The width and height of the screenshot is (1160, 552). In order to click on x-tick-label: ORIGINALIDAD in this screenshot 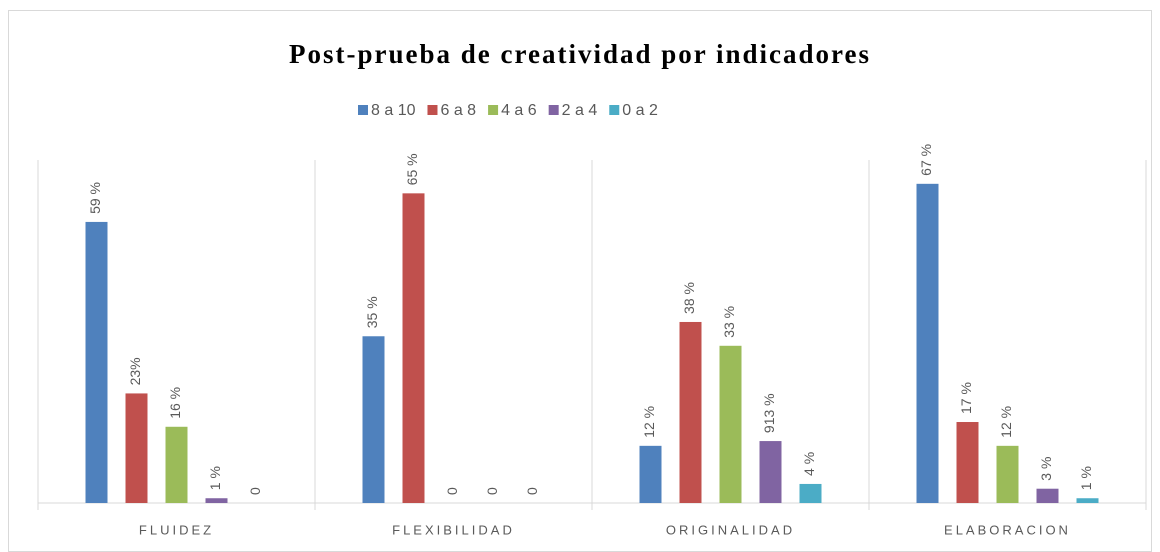, I will do `click(730, 529)`.